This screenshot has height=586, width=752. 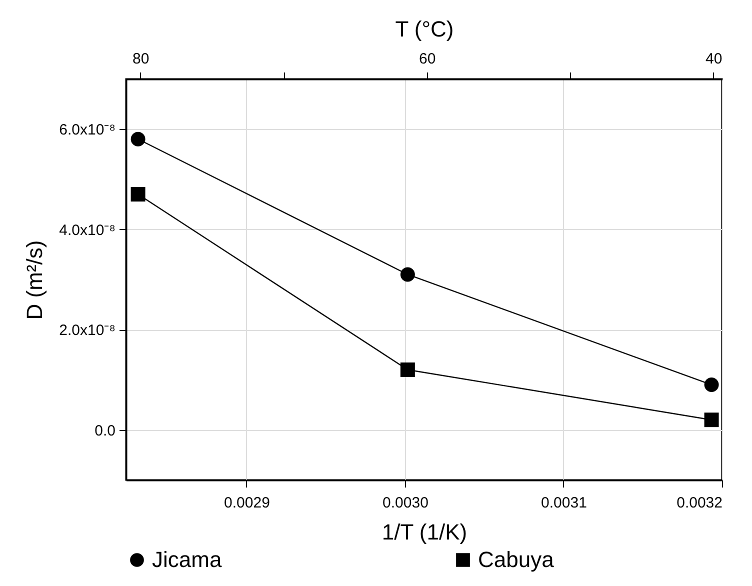 I want to click on x-tick-label: 0.0029, so click(x=247, y=503).